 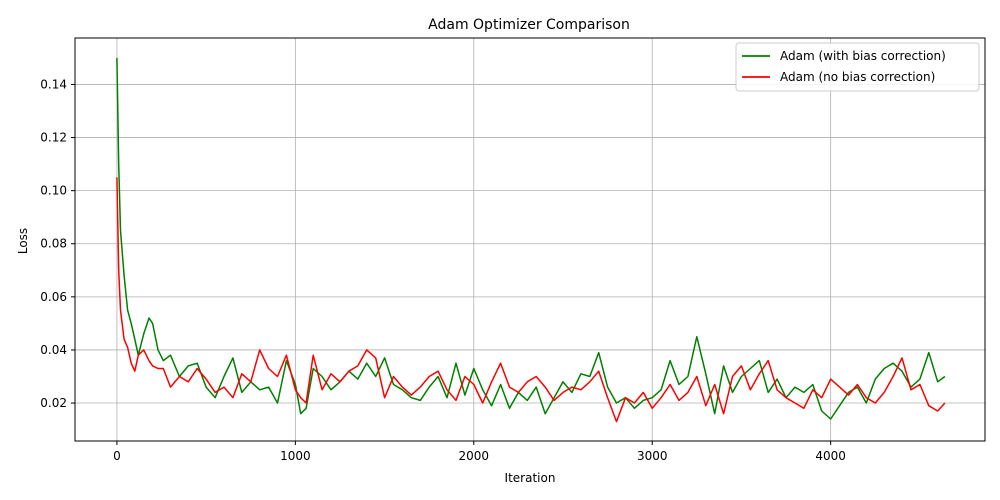 I want to click on y-axis: 0.02 0.04 0.06 0.08 0.10 0.12 0.14, so click(x=57, y=243).